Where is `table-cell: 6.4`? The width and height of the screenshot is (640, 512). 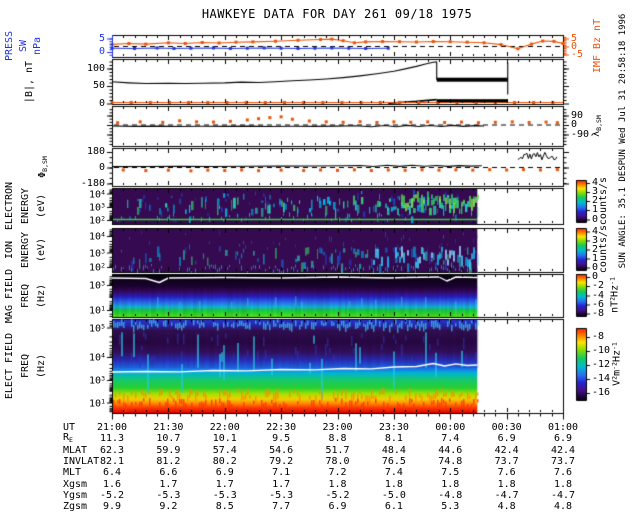 table-cell: 6.4 is located at coordinates (112, 473).